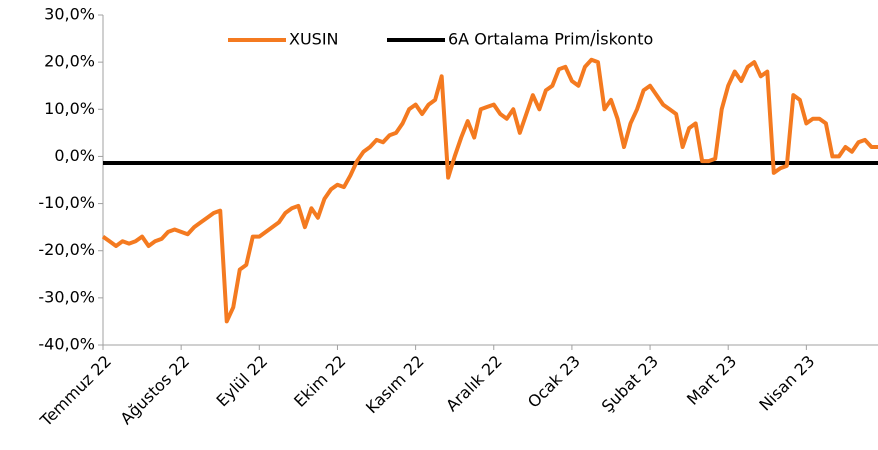 This screenshot has height=450, width=878. Describe the element at coordinates (242, 381) in the screenshot. I see `x-tick-label: Eylül 22` at that location.